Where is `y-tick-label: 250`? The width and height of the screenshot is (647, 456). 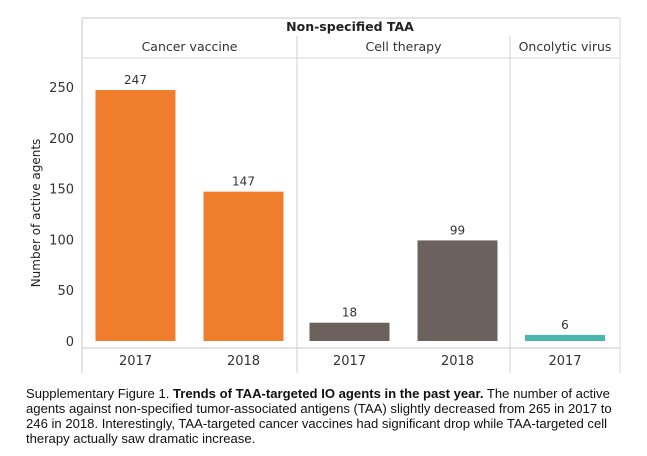 y-tick-label: 250 is located at coordinates (61, 88).